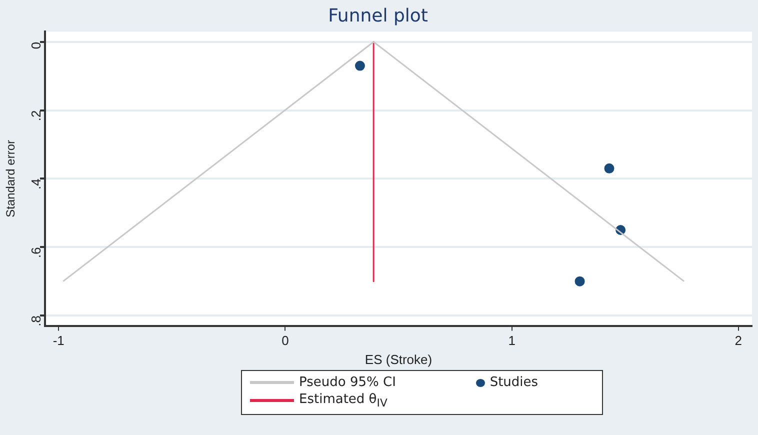  Describe the element at coordinates (58, 340) in the screenshot. I see `x-tick-label: -1` at that location.